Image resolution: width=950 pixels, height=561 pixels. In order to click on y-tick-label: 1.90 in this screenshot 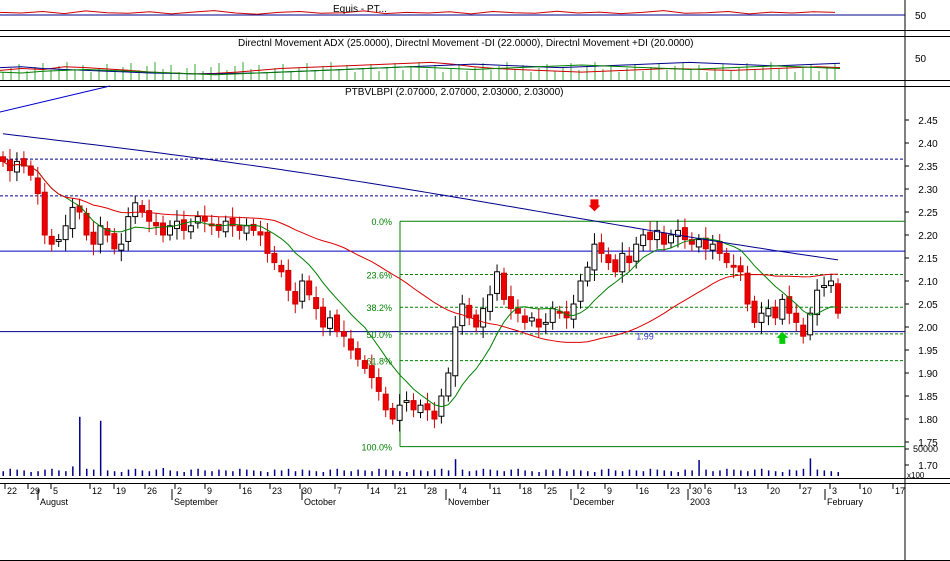, I will do `click(928, 374)`.